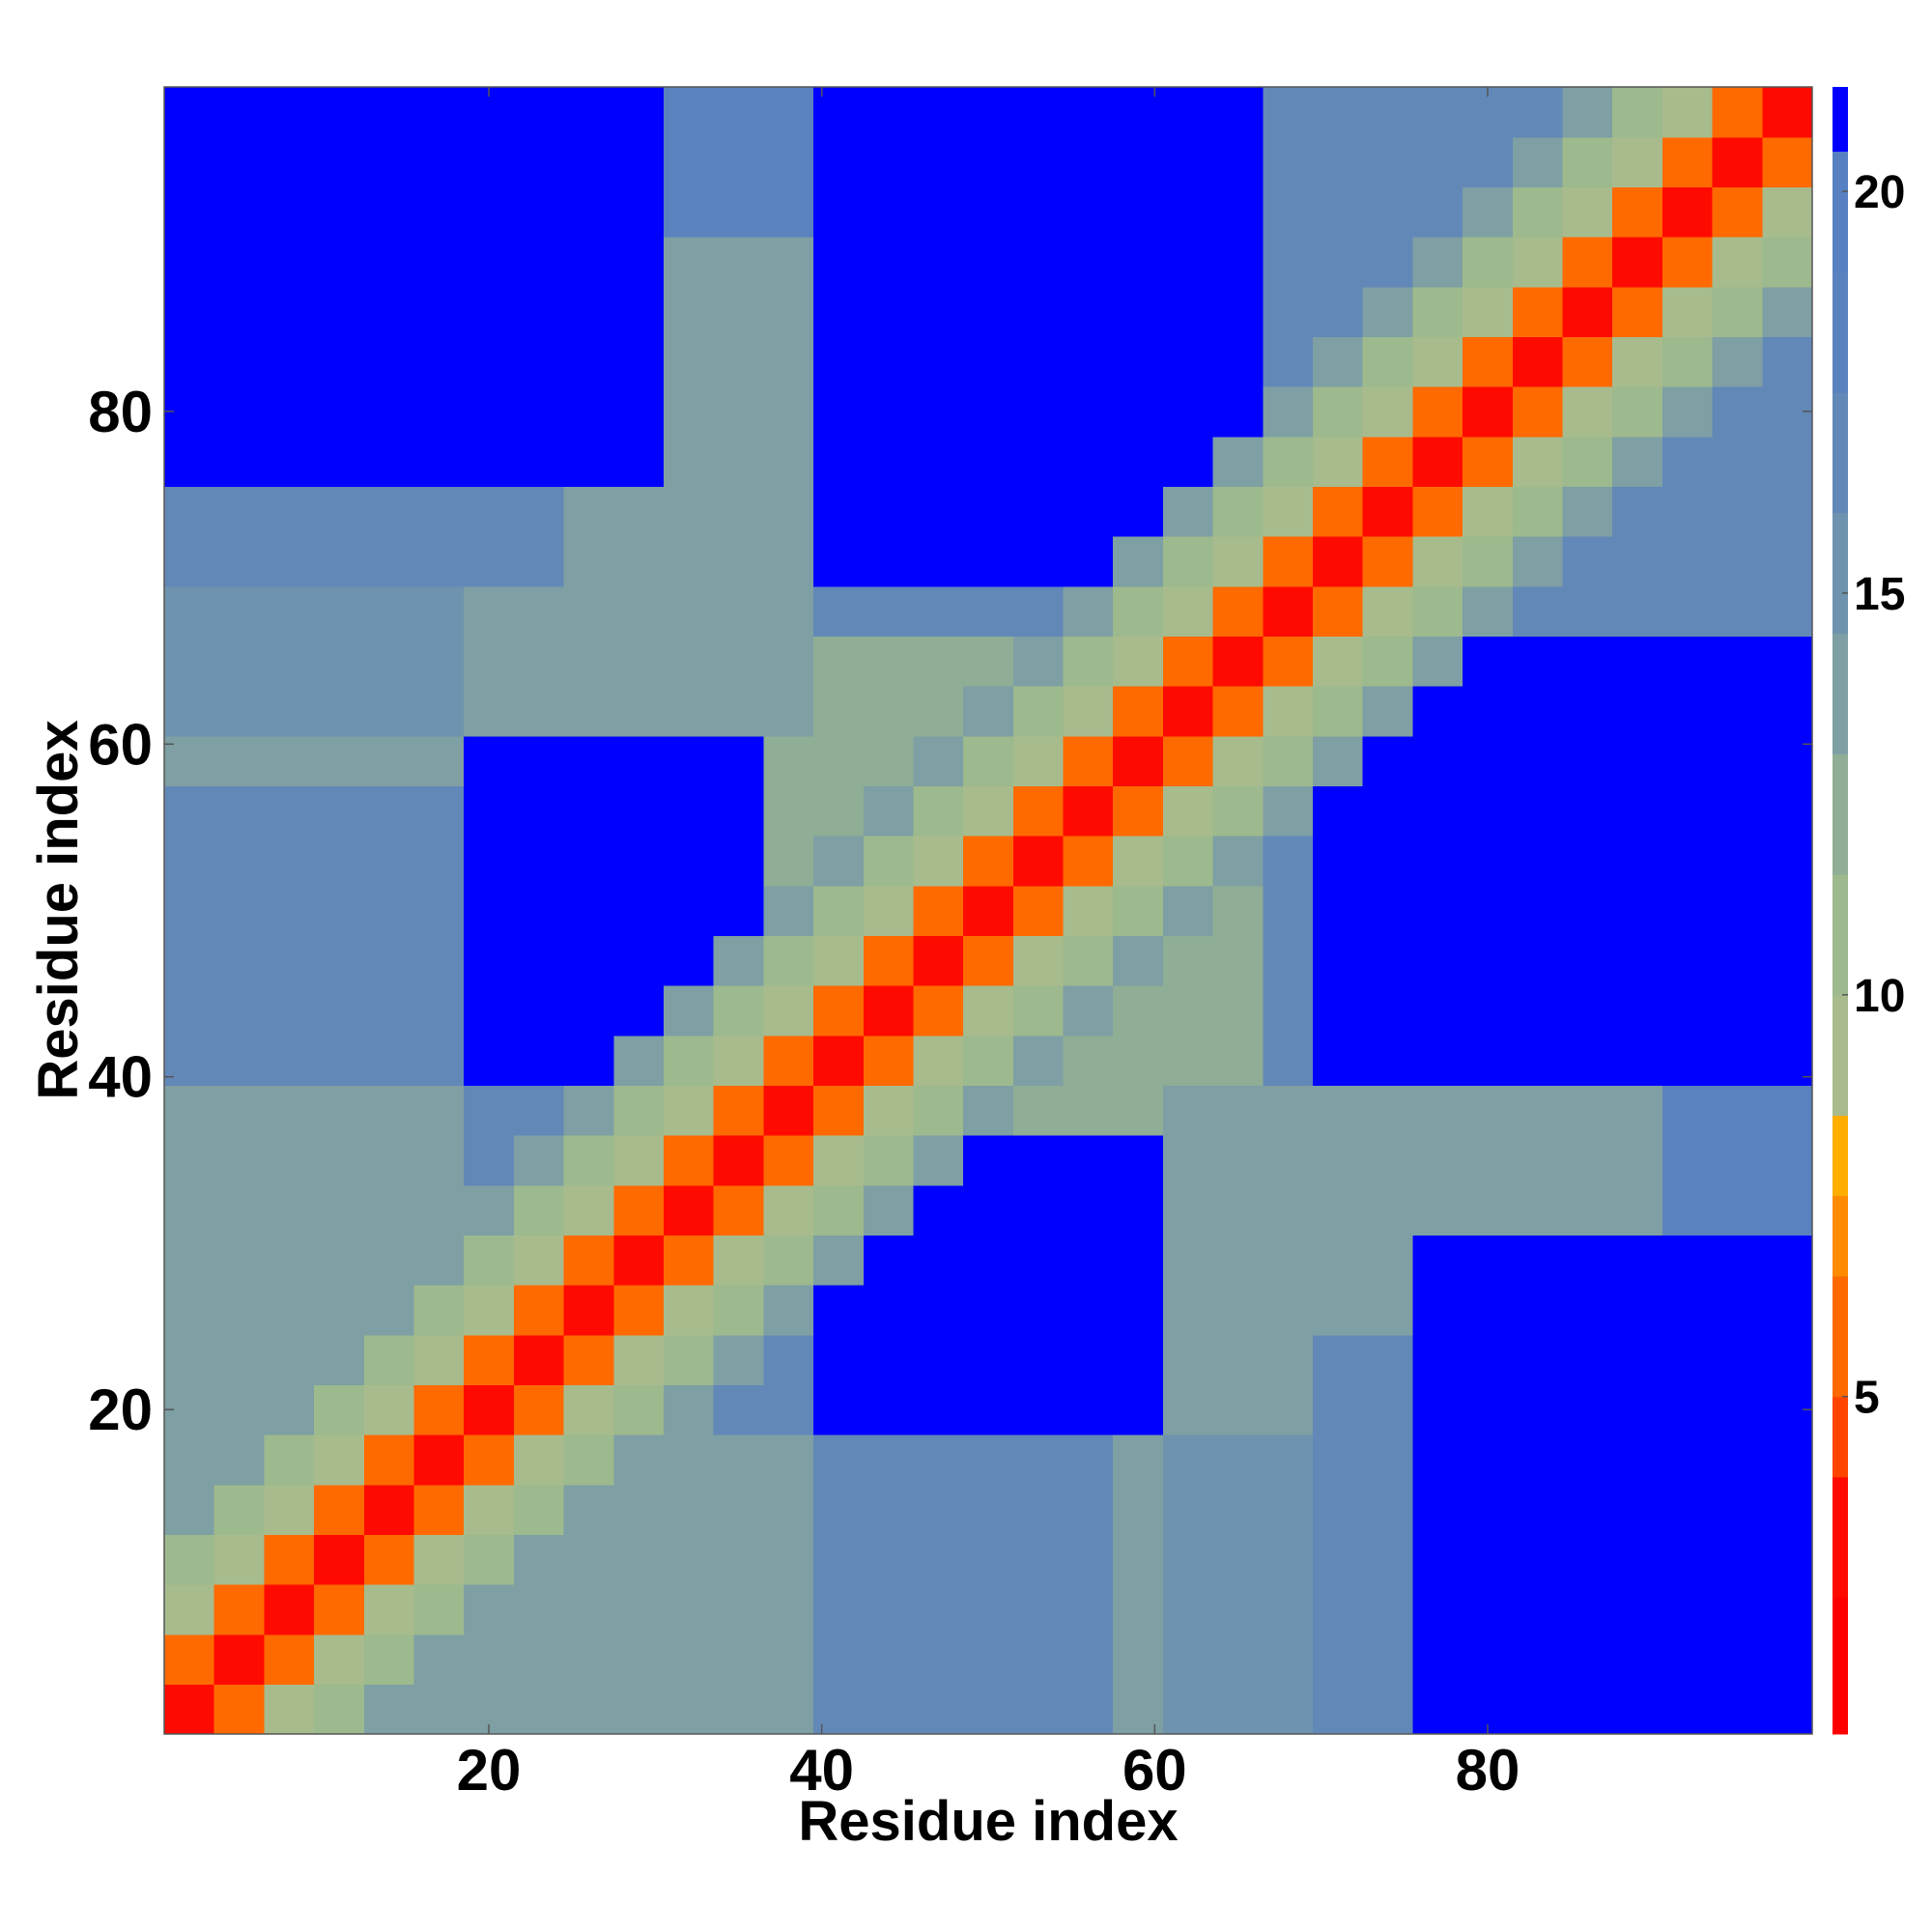 Image resolution: width=1932 pixels, height=1932 pixels. What do you see at coordinates (1840, 1055) in the screenshot?
I see `colorbar-segment` at bounding box center [1840, 1055].